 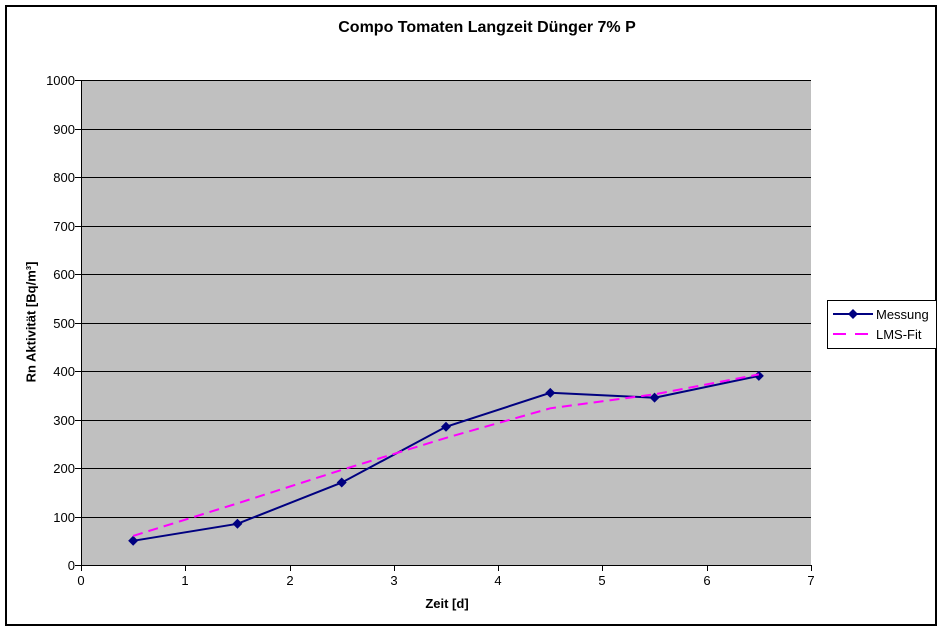 I want to click on y-tick-label-900: 900, so click(x=64, y=129).